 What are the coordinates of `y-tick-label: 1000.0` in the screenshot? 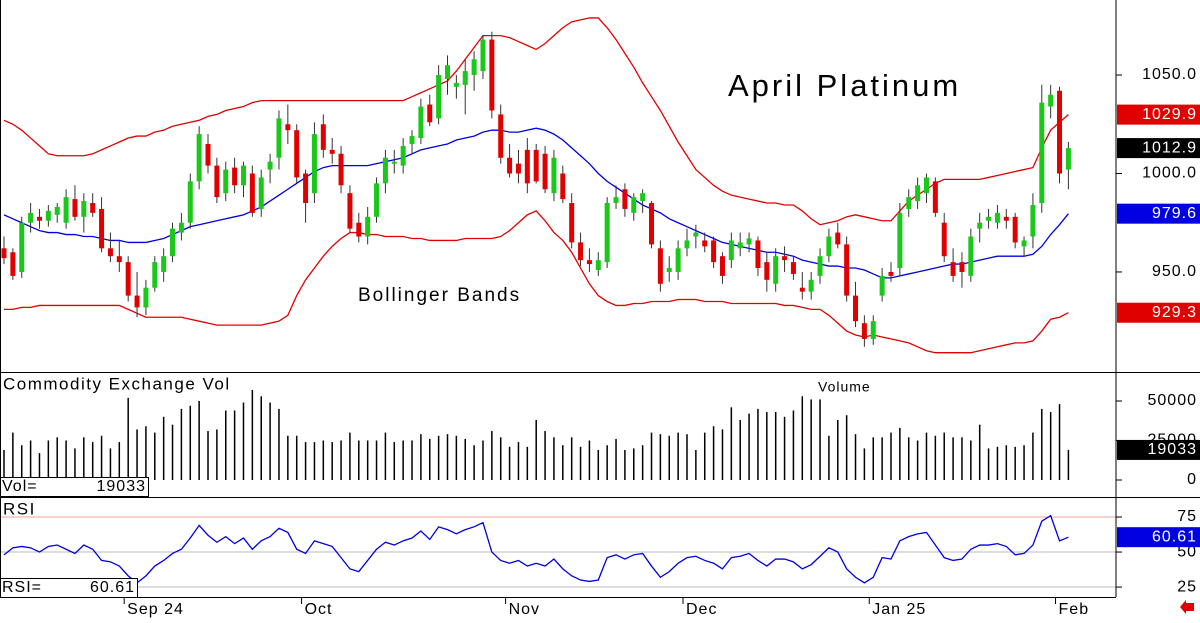 It's located at (1169, 173).